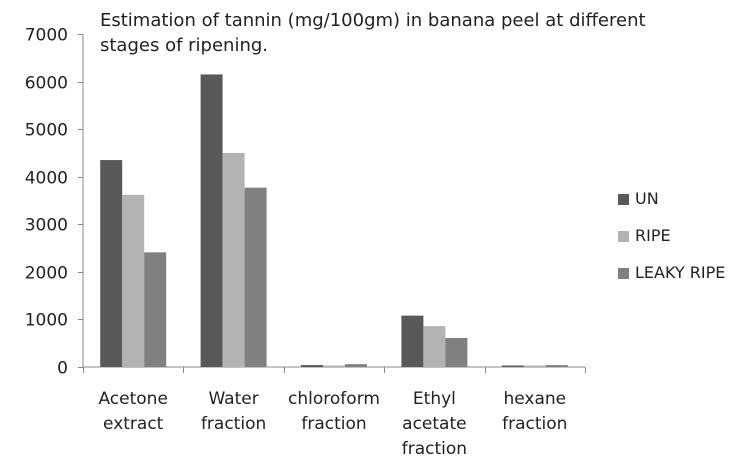 This screenshot has width=749, height=475. Describe the element at coordinates (623, 236) in the screenshot. I see `legend-swatch-ripe` at that location.